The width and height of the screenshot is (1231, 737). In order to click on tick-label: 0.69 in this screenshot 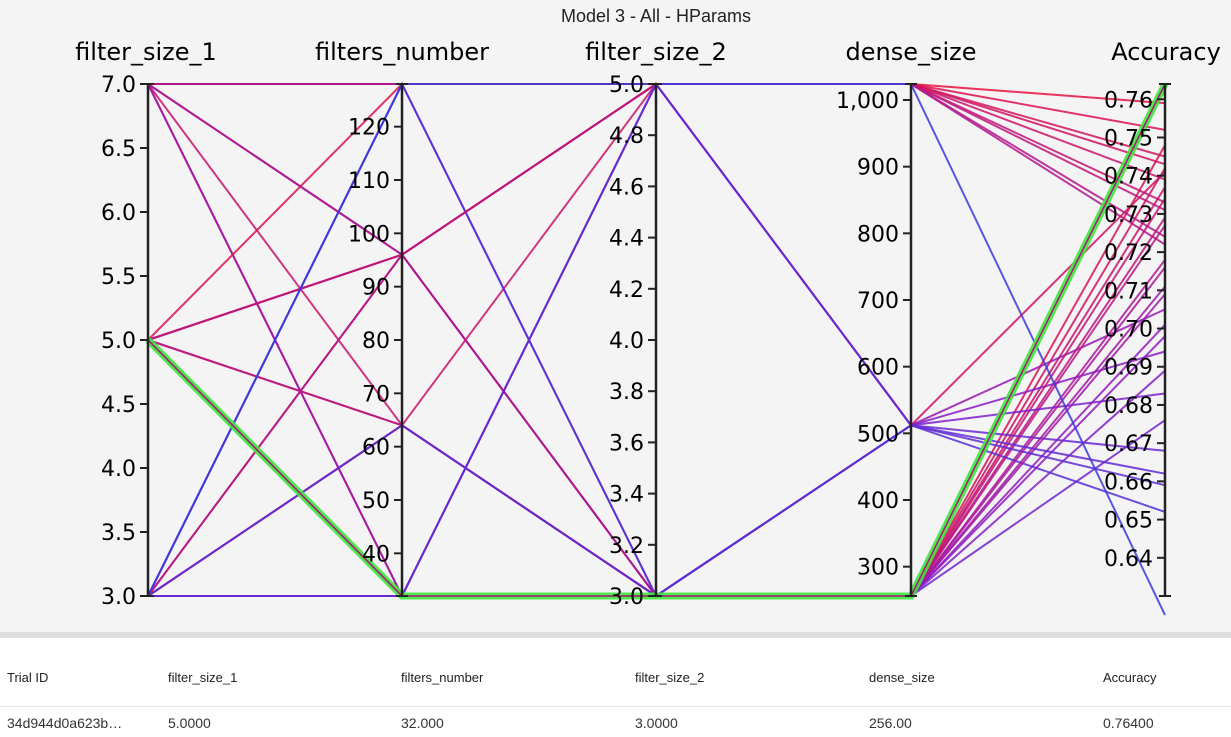, I will do `click(1128, 368)`.